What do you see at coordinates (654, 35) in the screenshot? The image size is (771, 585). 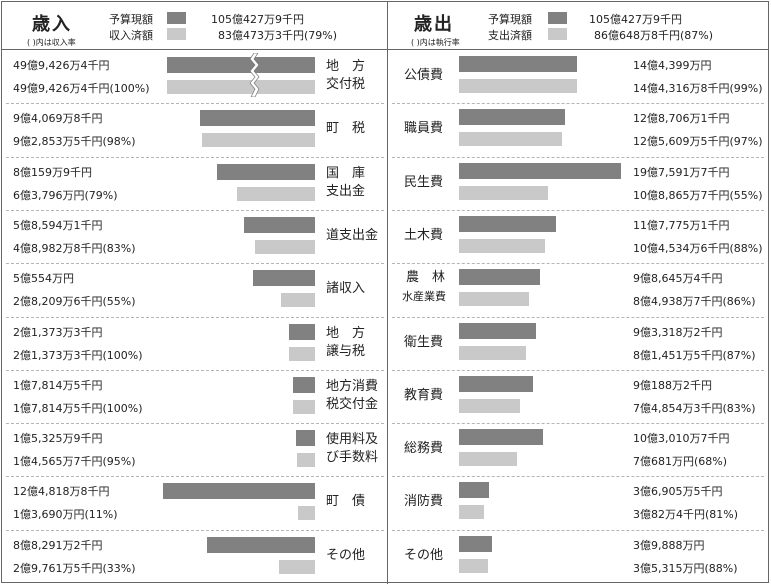 I see `expenditure-legend-actual-value: 86億648万8千円(87%)` at bounding box center [654, 35].